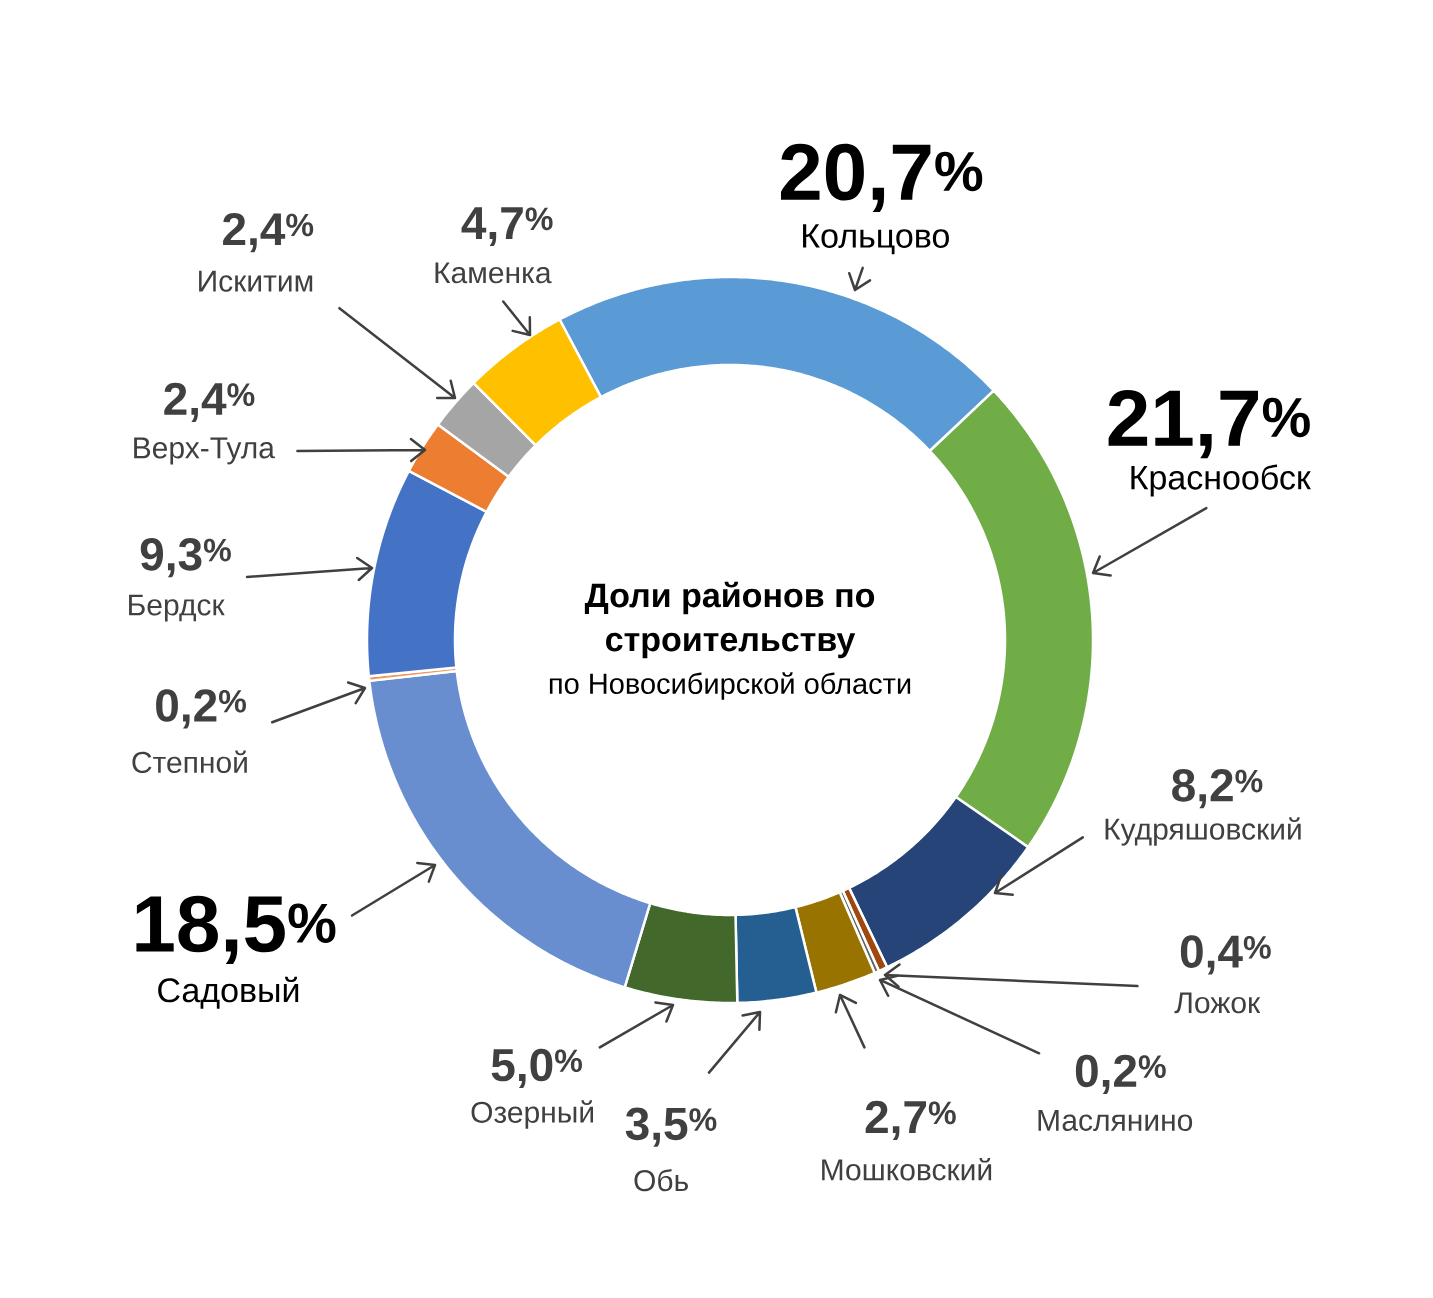 The height and width of the screenshot is (1298, 1433). I want to click on data-label: 18,5$^{%}$, so click(236, 929).